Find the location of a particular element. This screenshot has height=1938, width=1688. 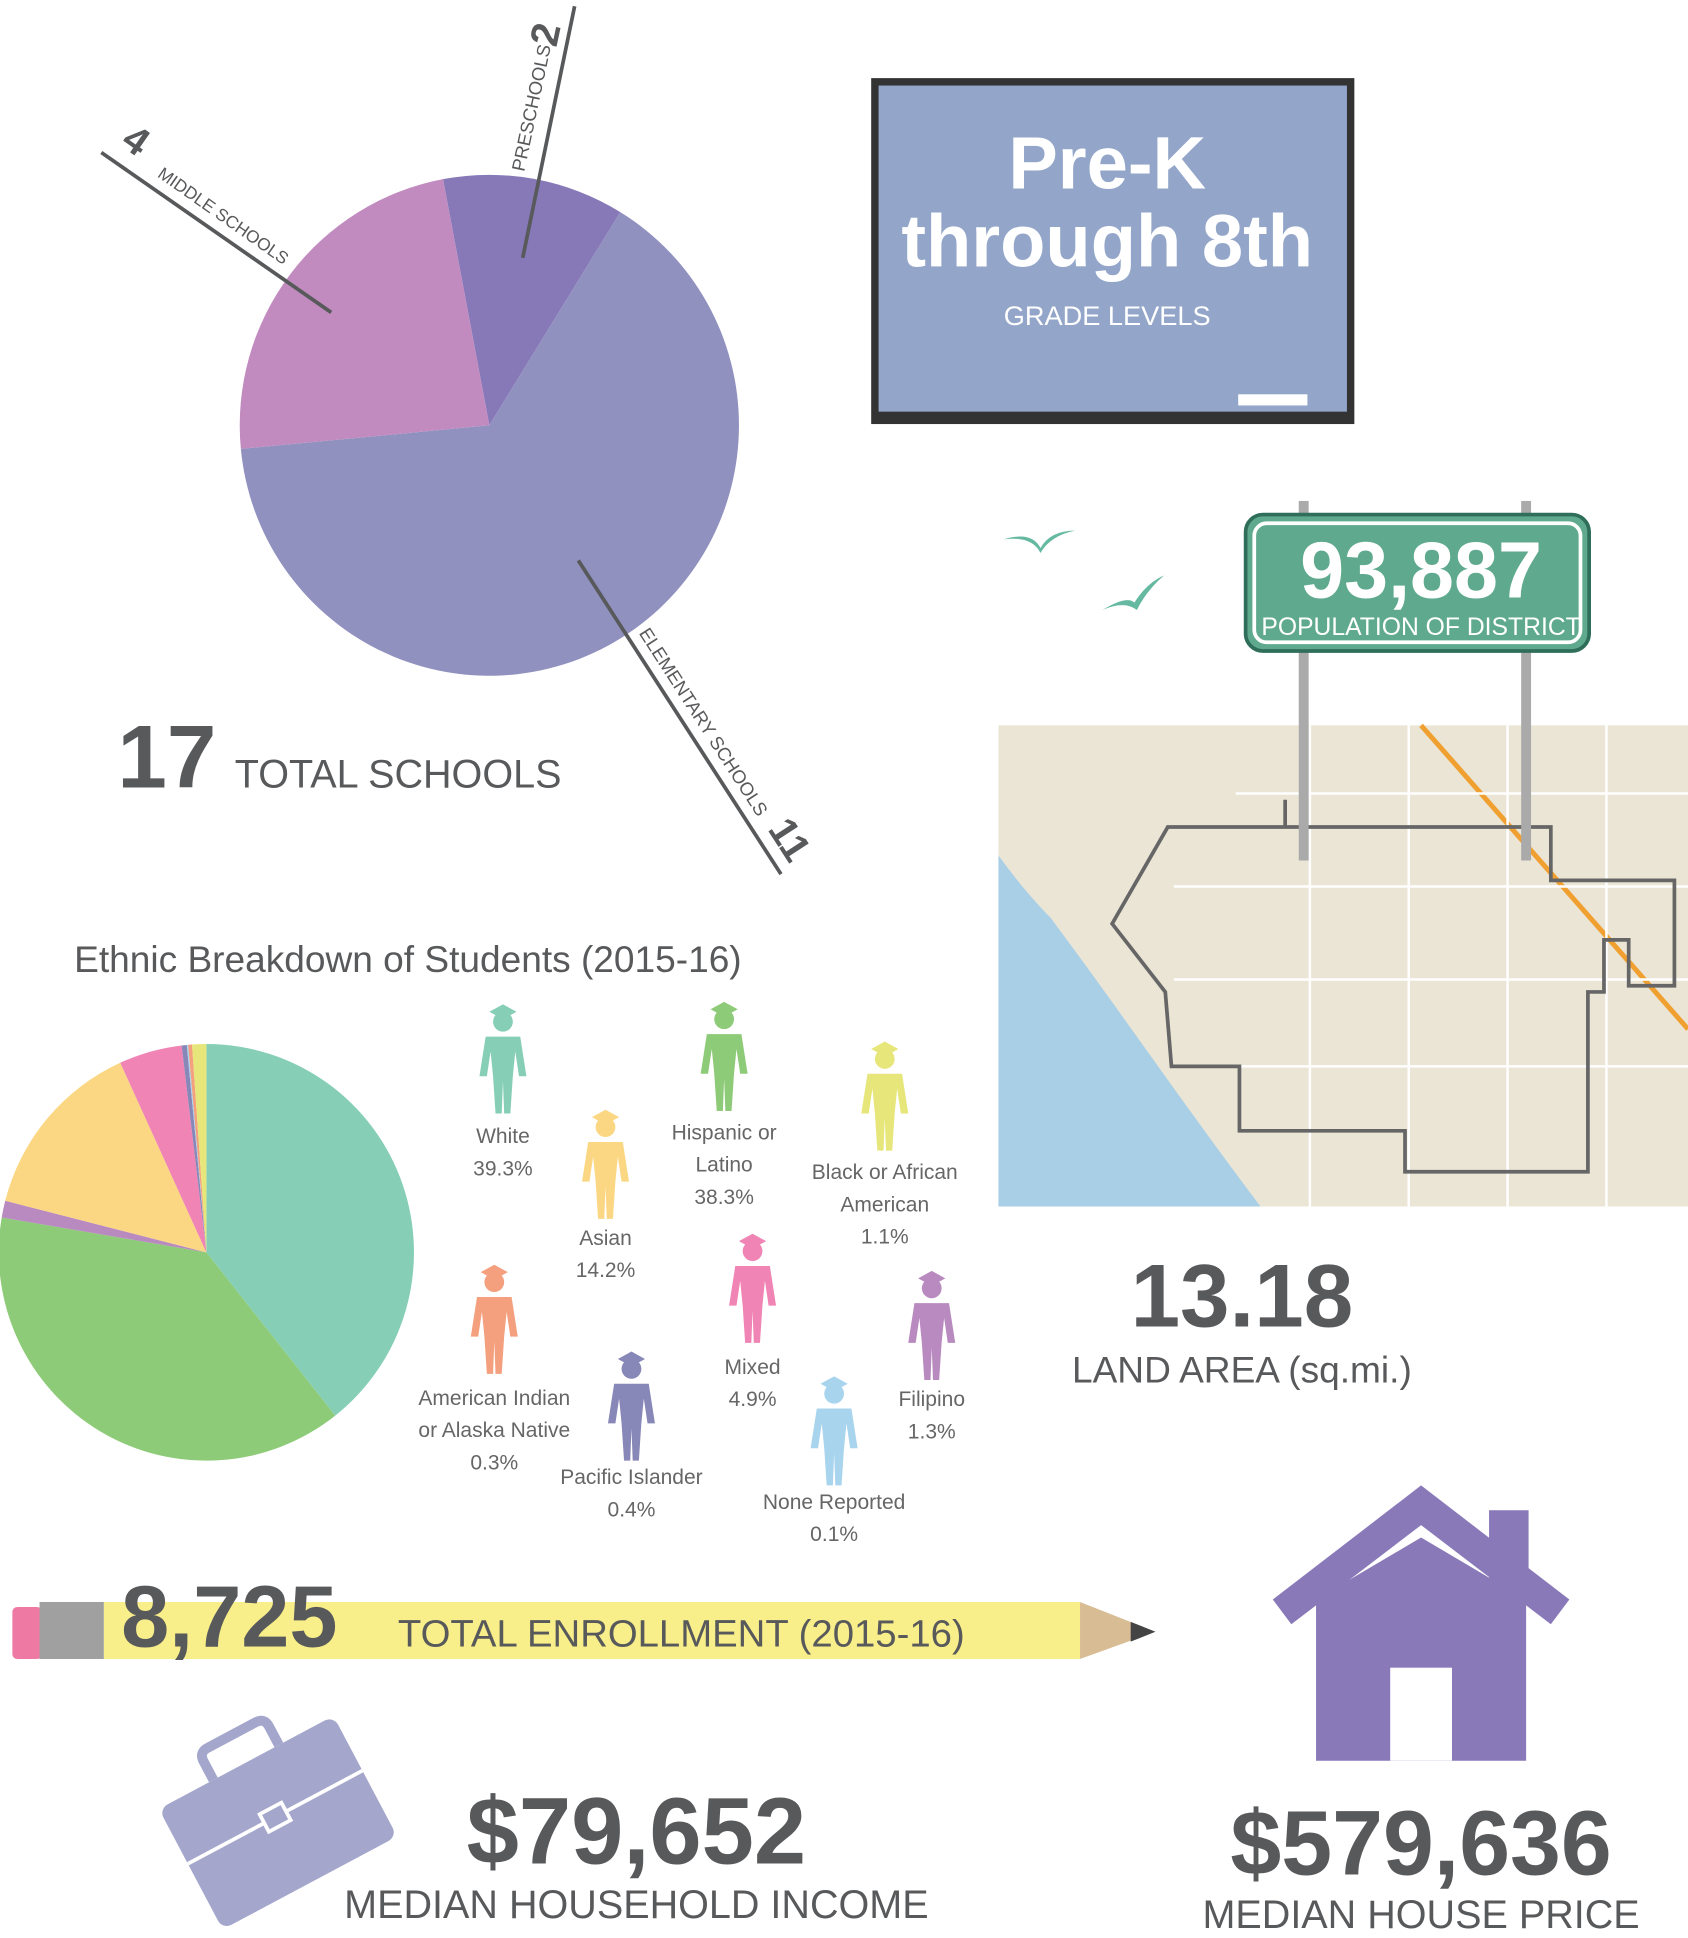

slice-label: MIDDLE SCHOOLS is located at coordinates (223, 215).